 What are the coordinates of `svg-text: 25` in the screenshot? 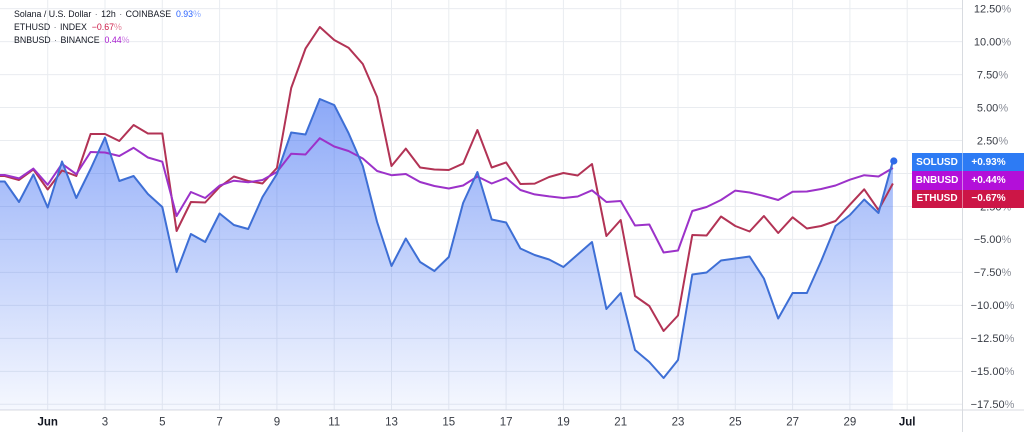 It's located at (735, 423).